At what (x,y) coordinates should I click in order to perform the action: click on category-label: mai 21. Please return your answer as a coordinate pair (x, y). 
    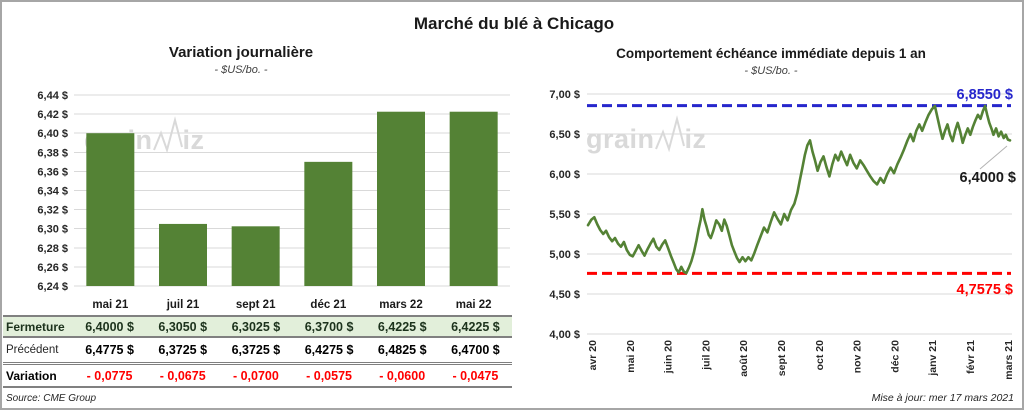
    Looking at the image, I should click on (110, 305).